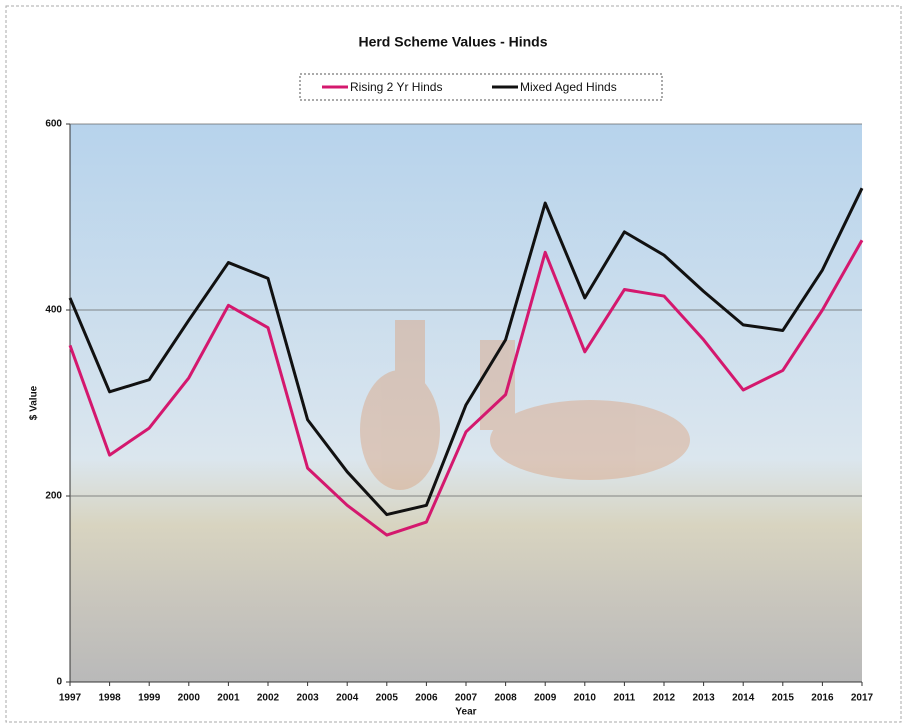 Image resolution: width=907 pixels, height=728 pixels. I want to click on x-tick-label: 1999, so click(149, 698).